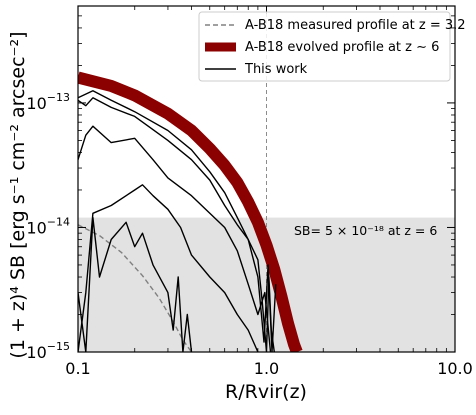  Describe the element at coordinates (455, 368) in the screenshot. I see `x-tick-label: 10.0` at that location.